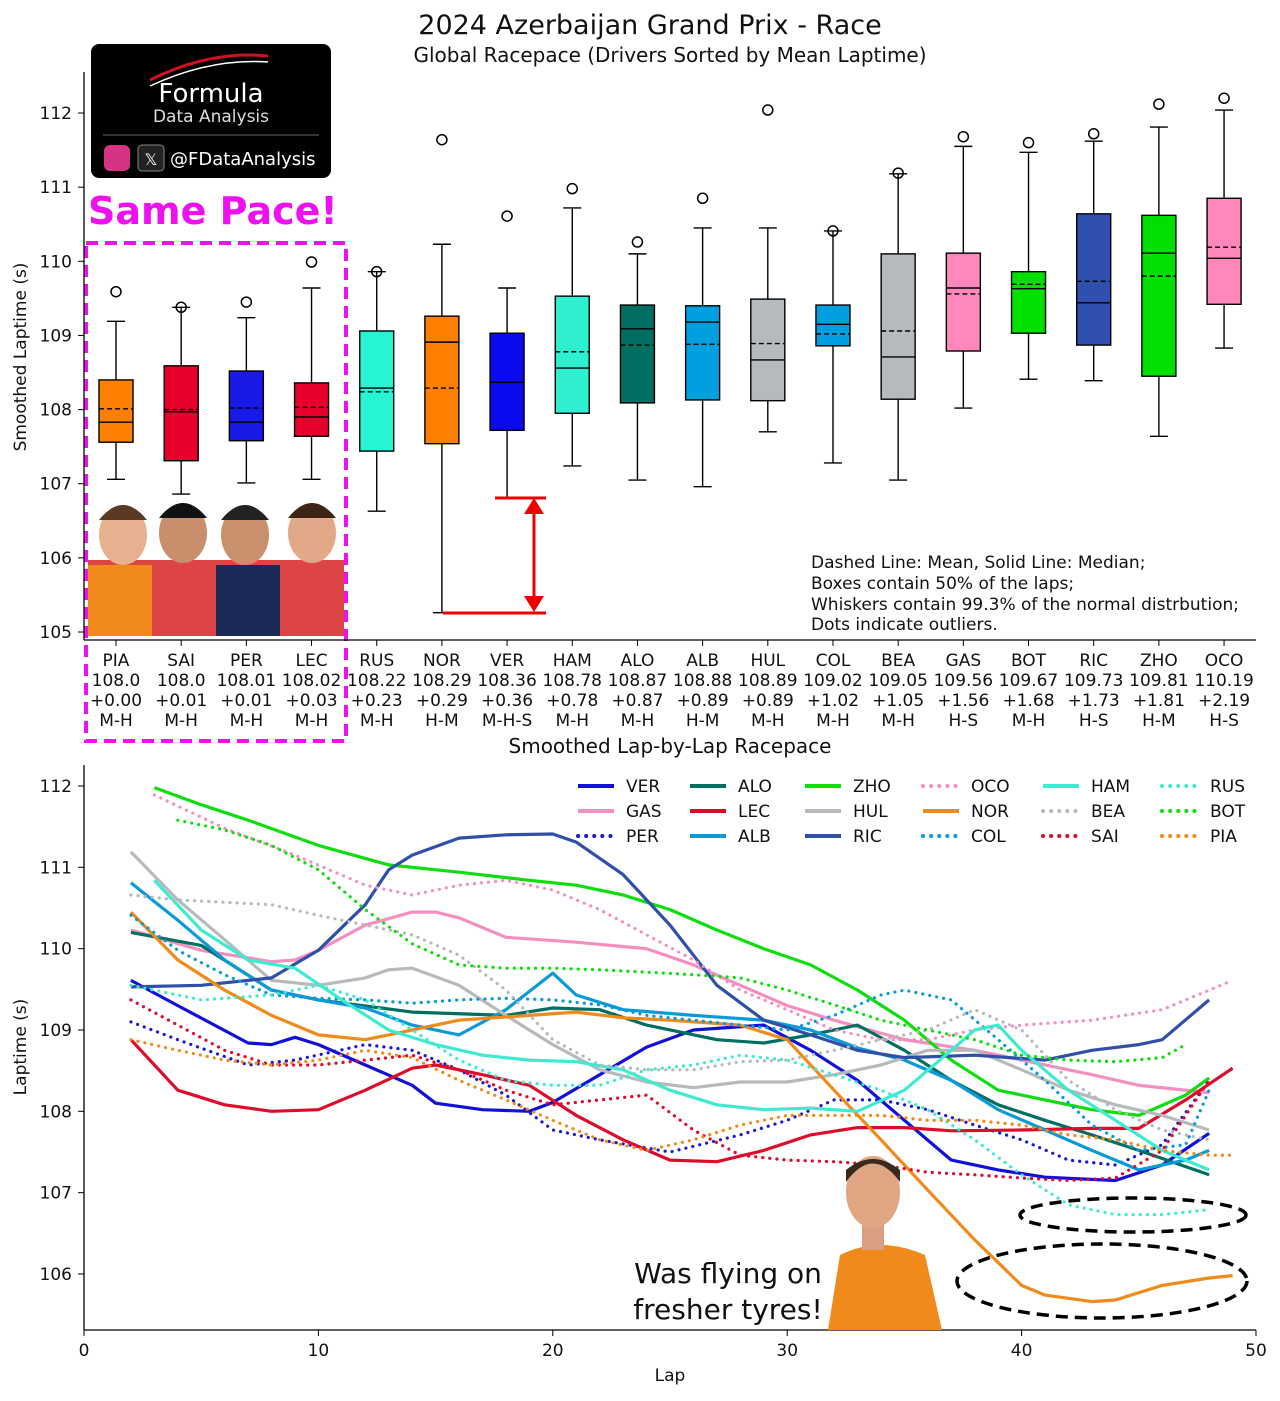 This screenshot has width=1280, height=1401. I want to click on x-tick-driver: ALB, so click(702, 661).